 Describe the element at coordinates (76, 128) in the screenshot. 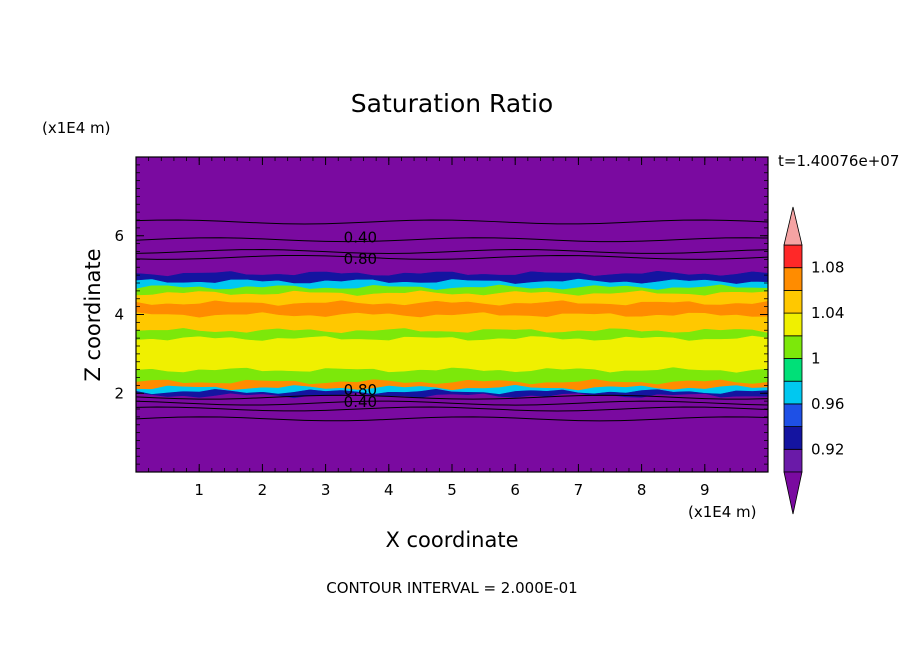

I see `y-unit-label: (x1E4 m)` at that location.